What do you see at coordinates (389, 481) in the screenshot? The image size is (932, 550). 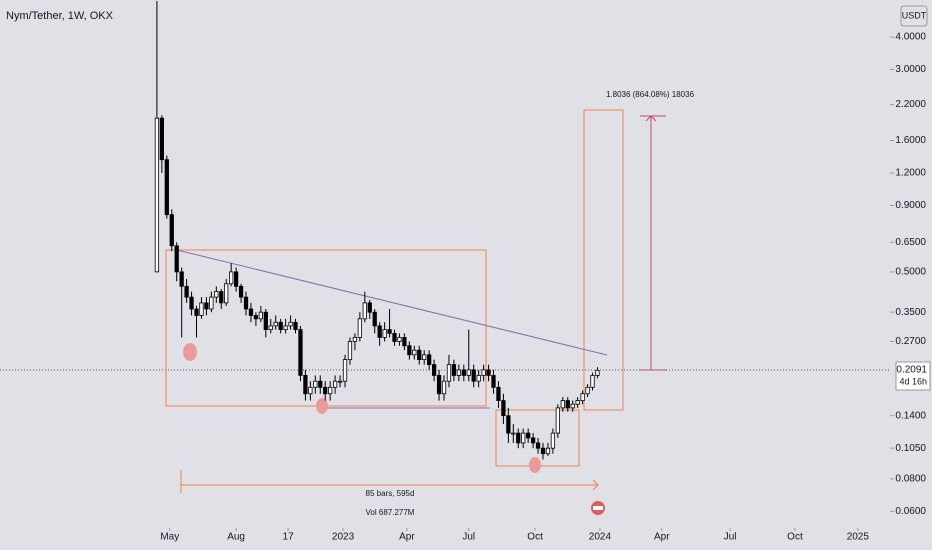 I see `date-range` at bounding box center [389, 481].